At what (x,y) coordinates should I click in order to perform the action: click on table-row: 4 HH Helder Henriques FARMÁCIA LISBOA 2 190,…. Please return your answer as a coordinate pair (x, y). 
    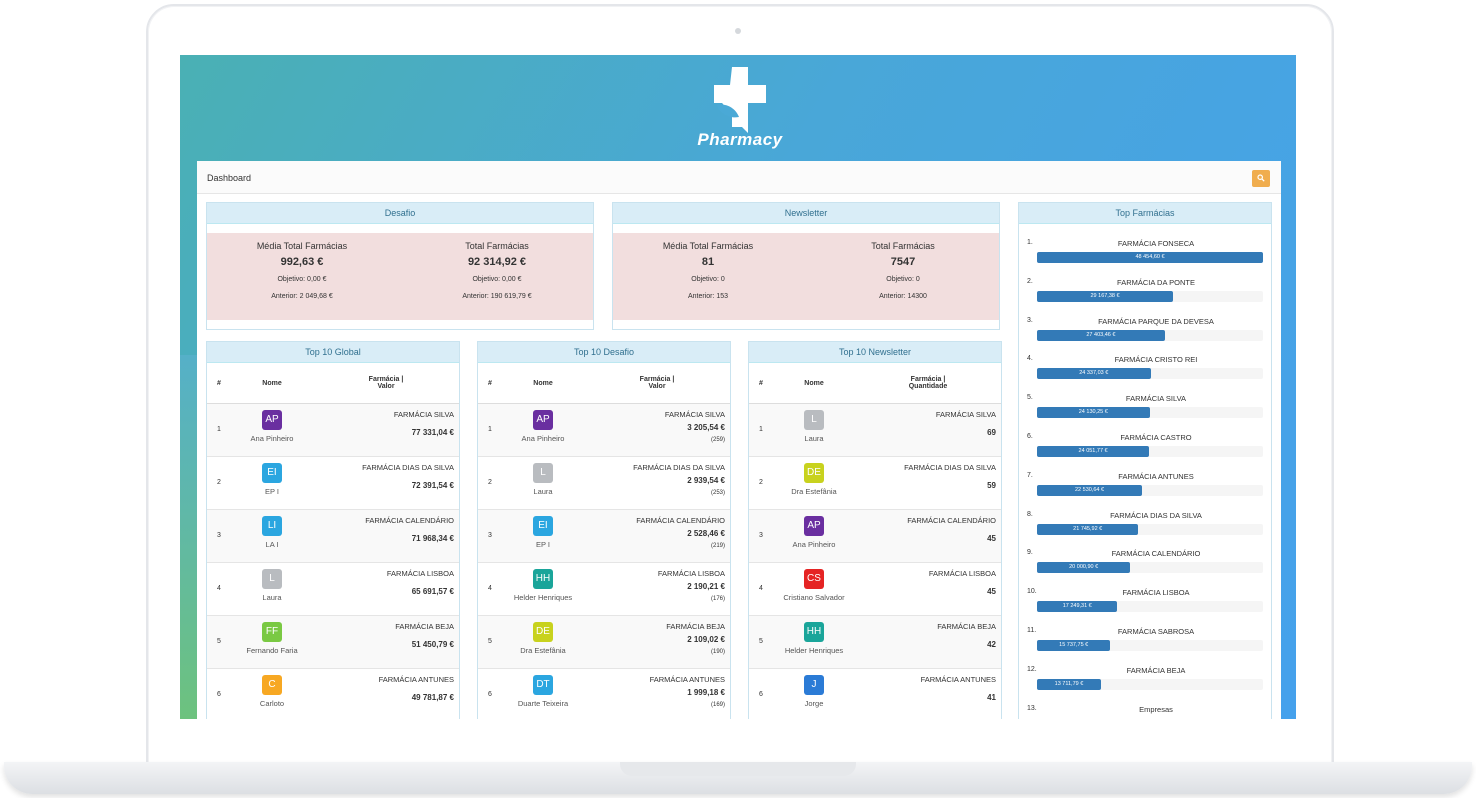
    Looking at the image, I should click on (604, 589).